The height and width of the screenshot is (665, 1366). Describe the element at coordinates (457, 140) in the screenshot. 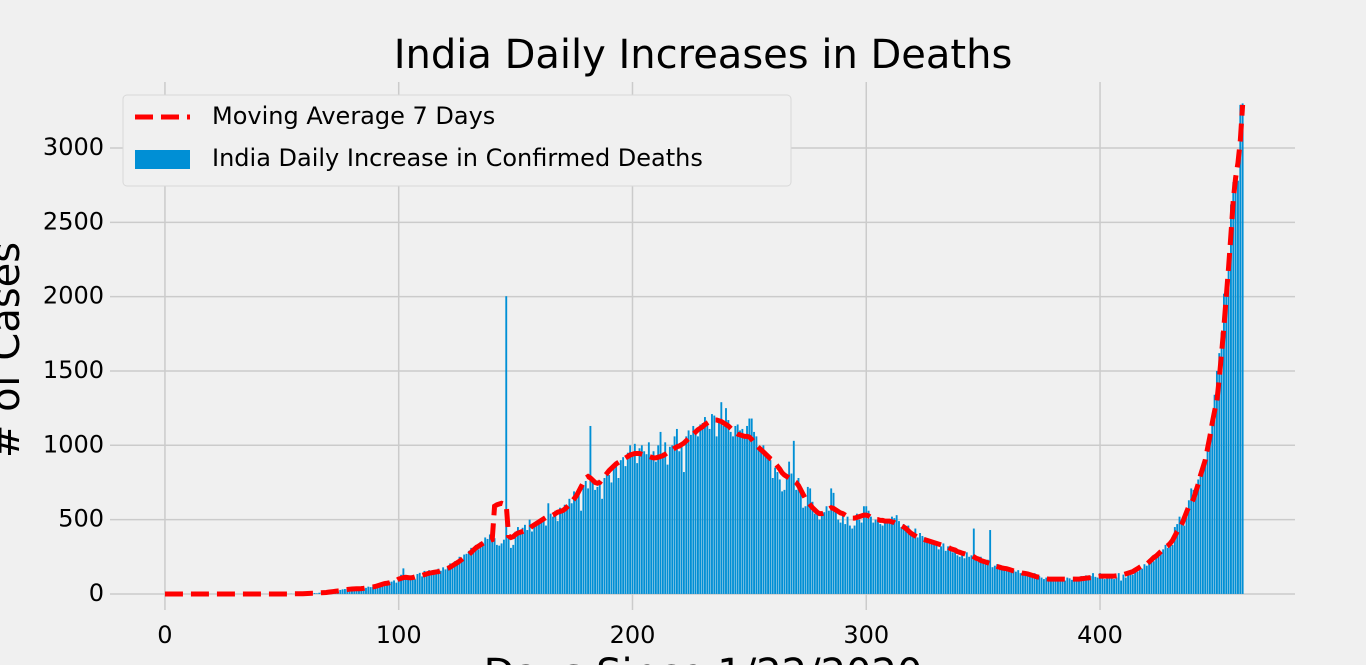

I see `legend-box` at that location.